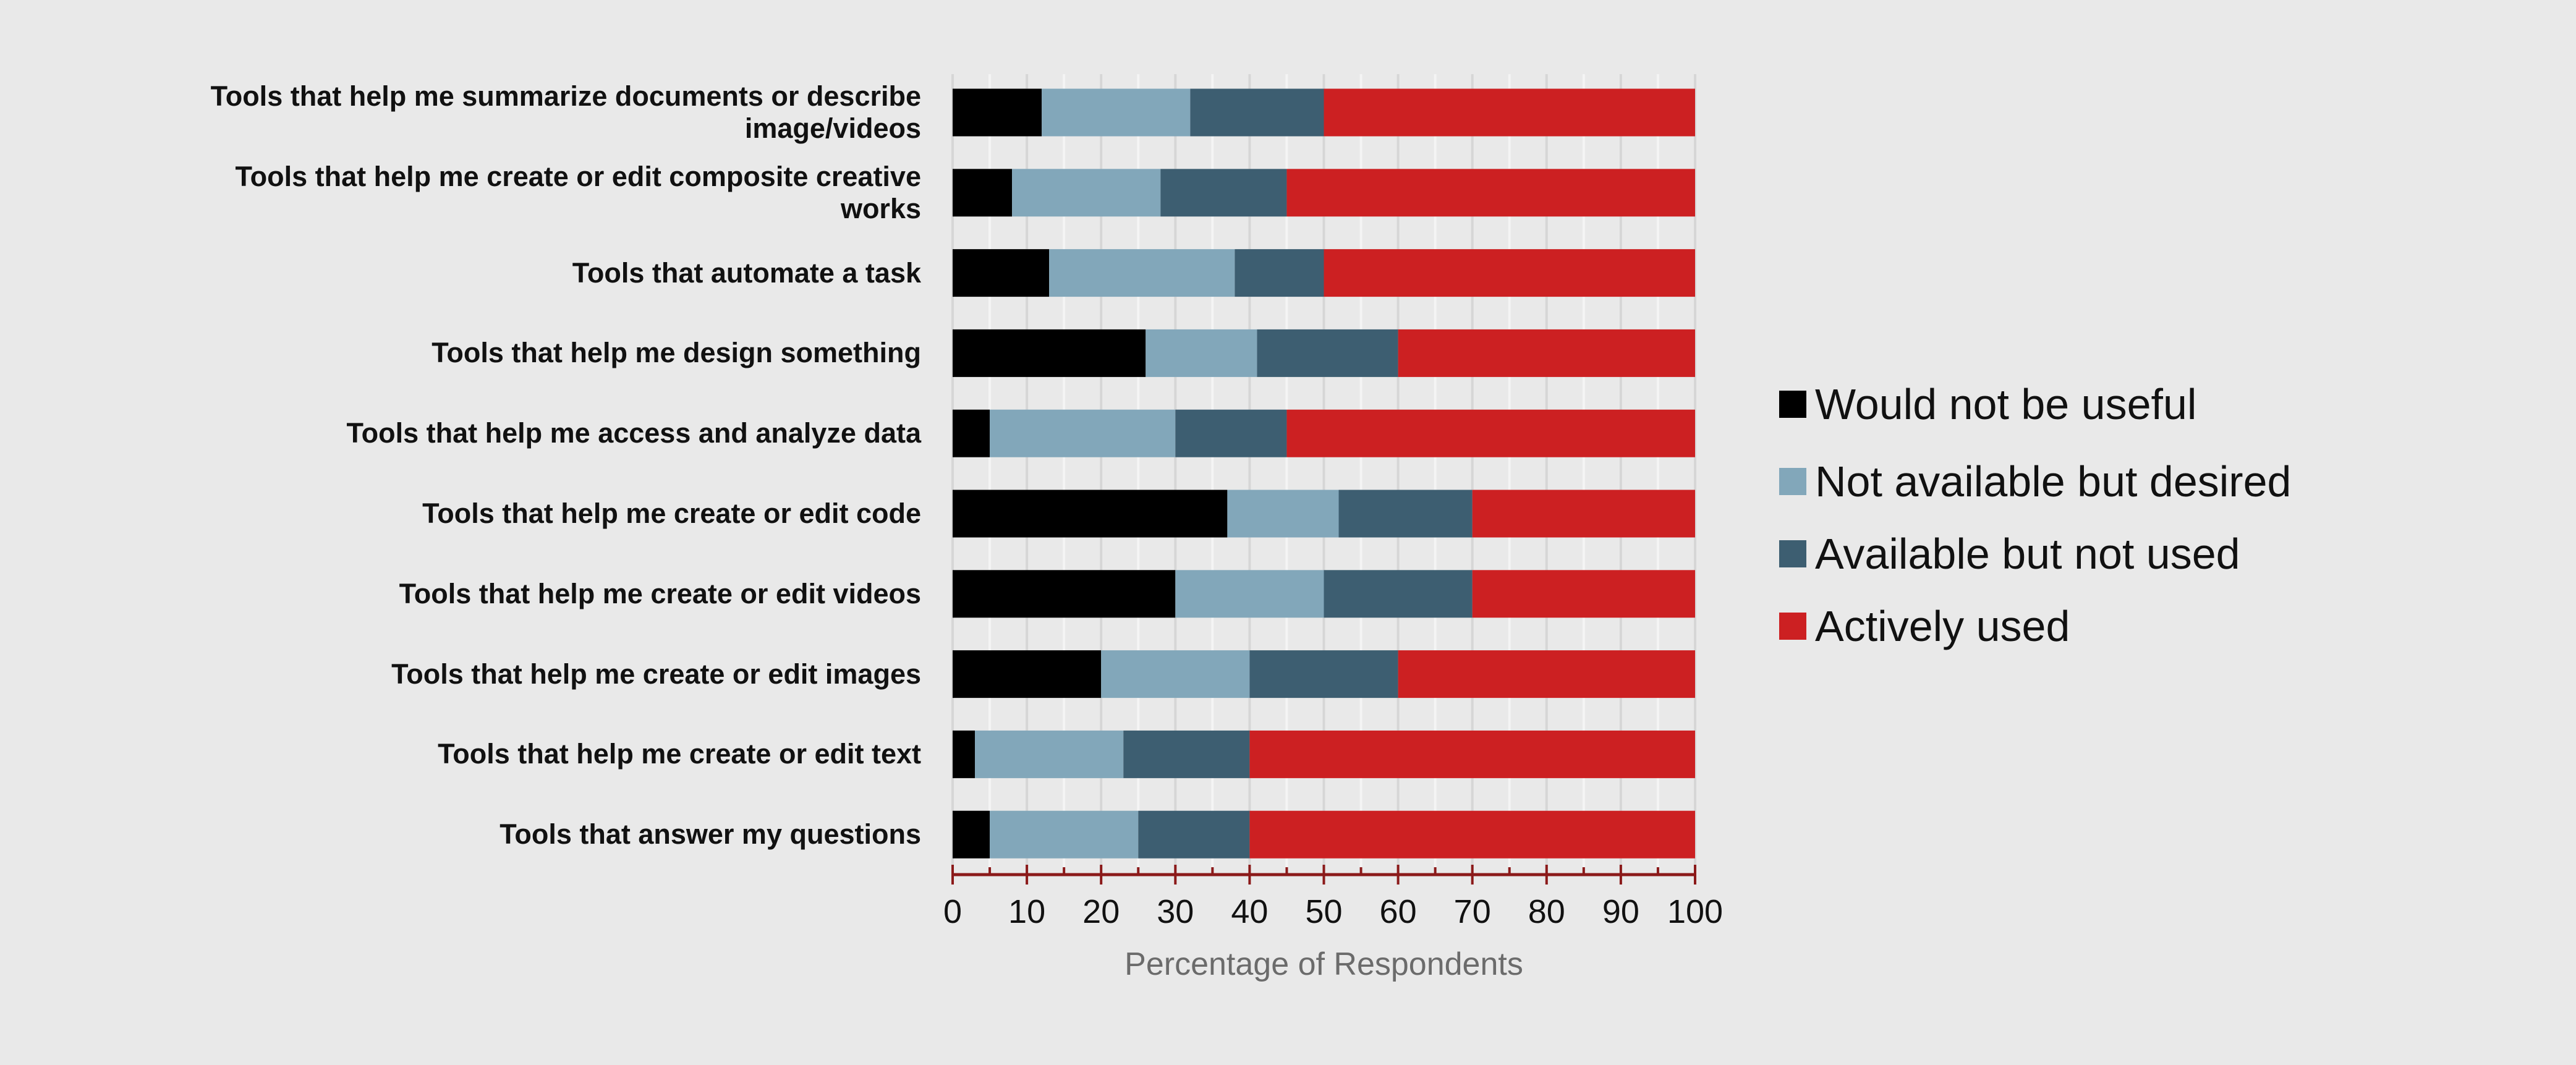  I want to click on legend-label: Not available but desired, so click(2053, 481).